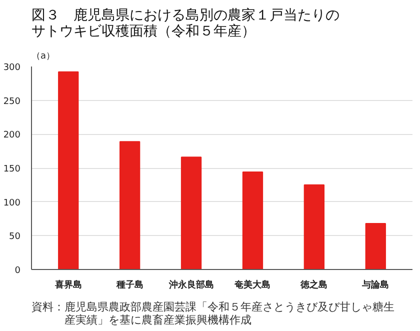  Describe the element at coordinates (12, 169) in the screenshot. I see `y-tick-label: 150` at that location.